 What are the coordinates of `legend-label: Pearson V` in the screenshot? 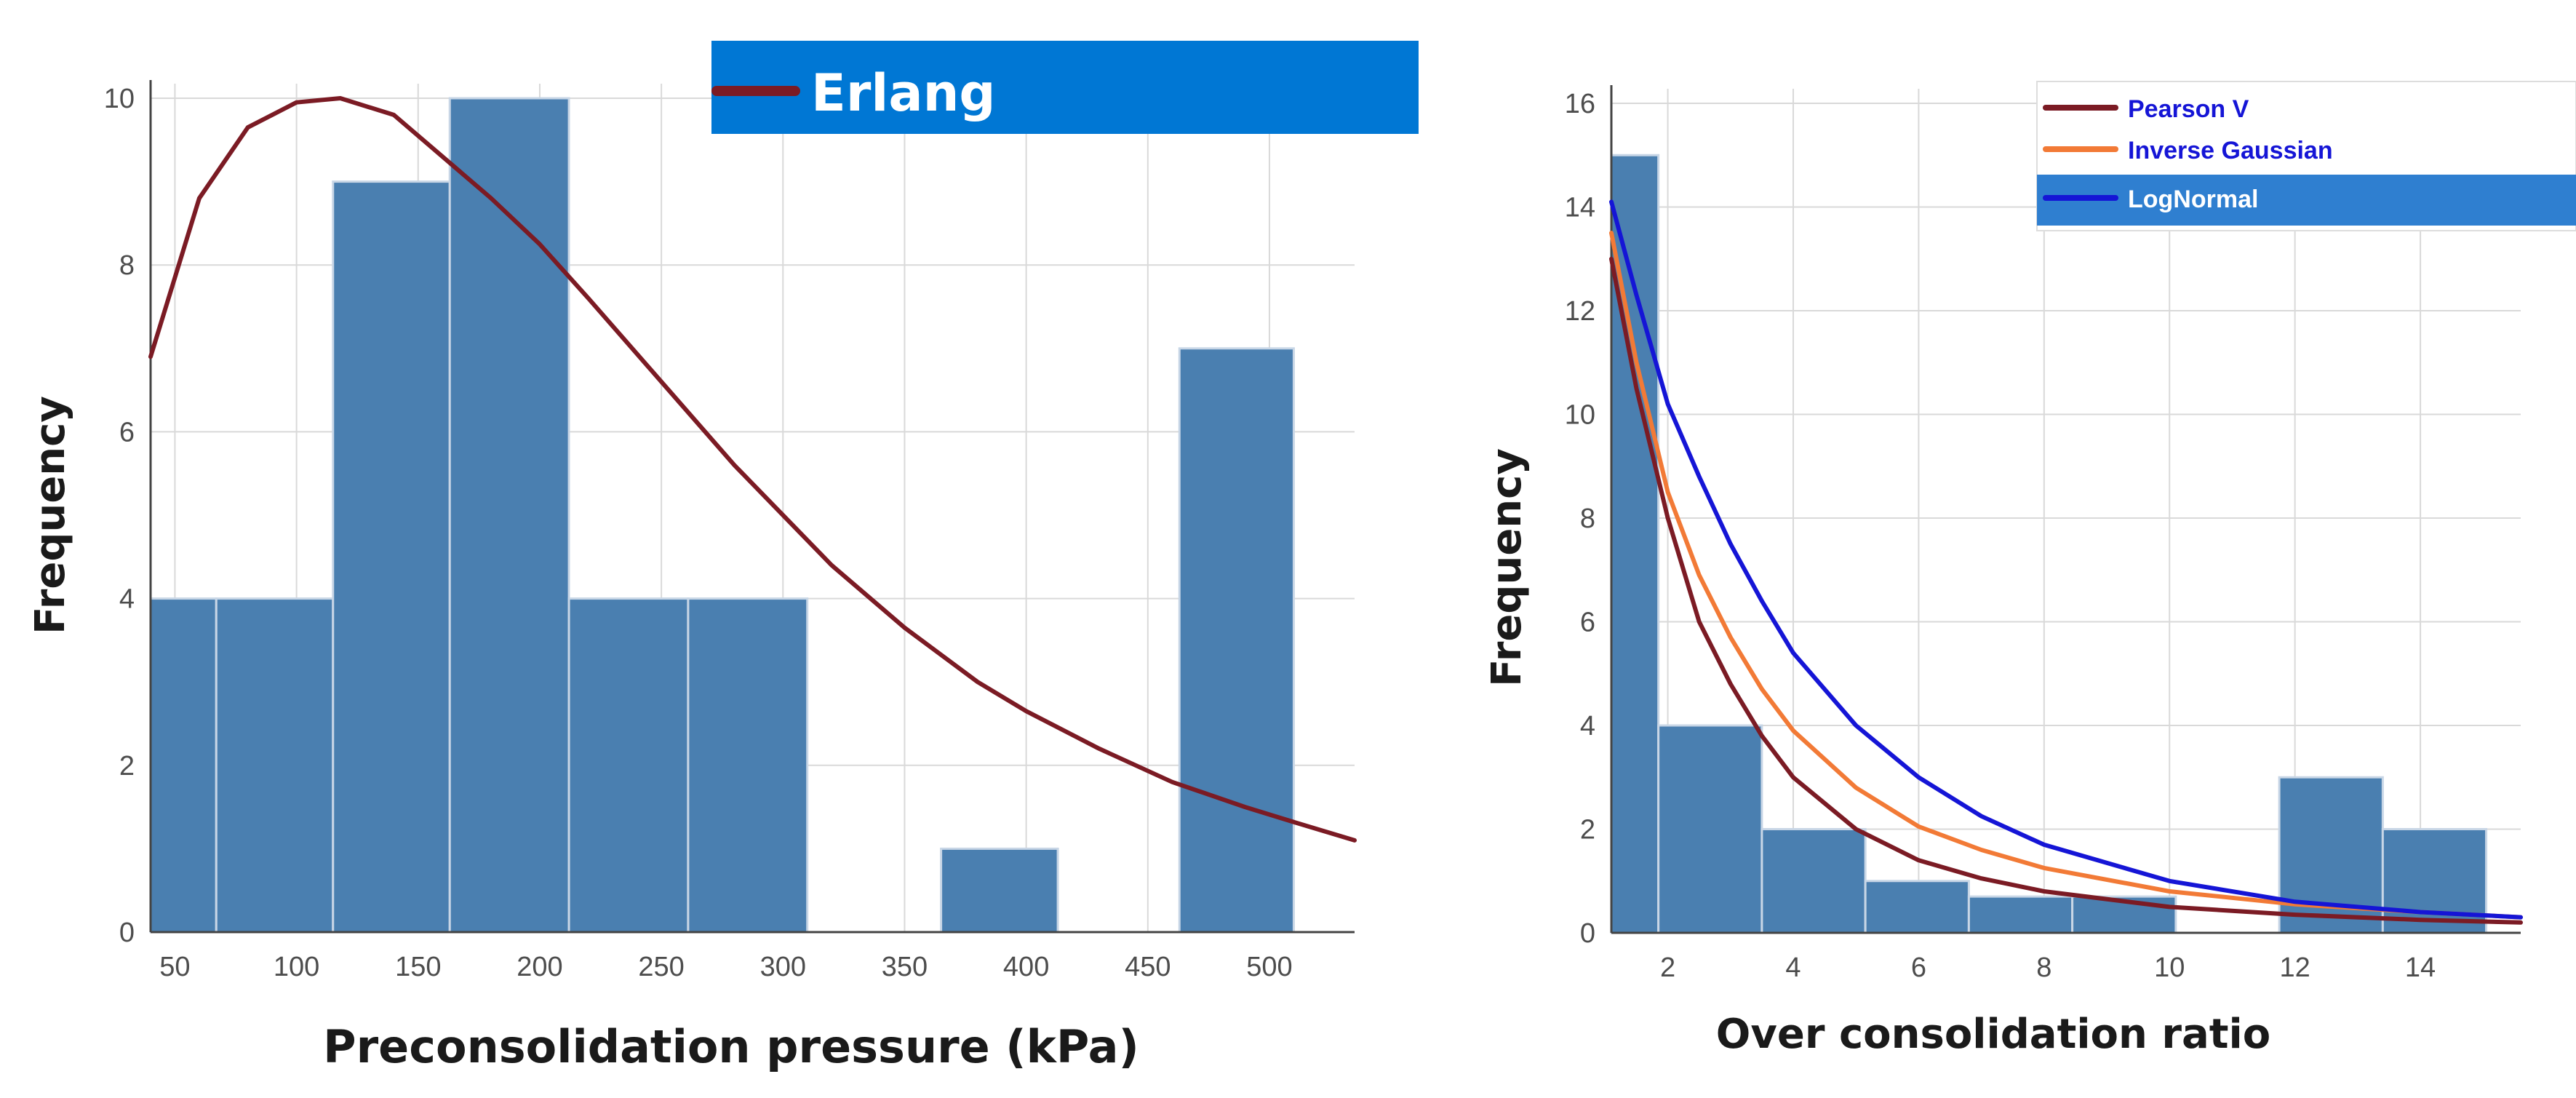 It's located at (2188, 109).